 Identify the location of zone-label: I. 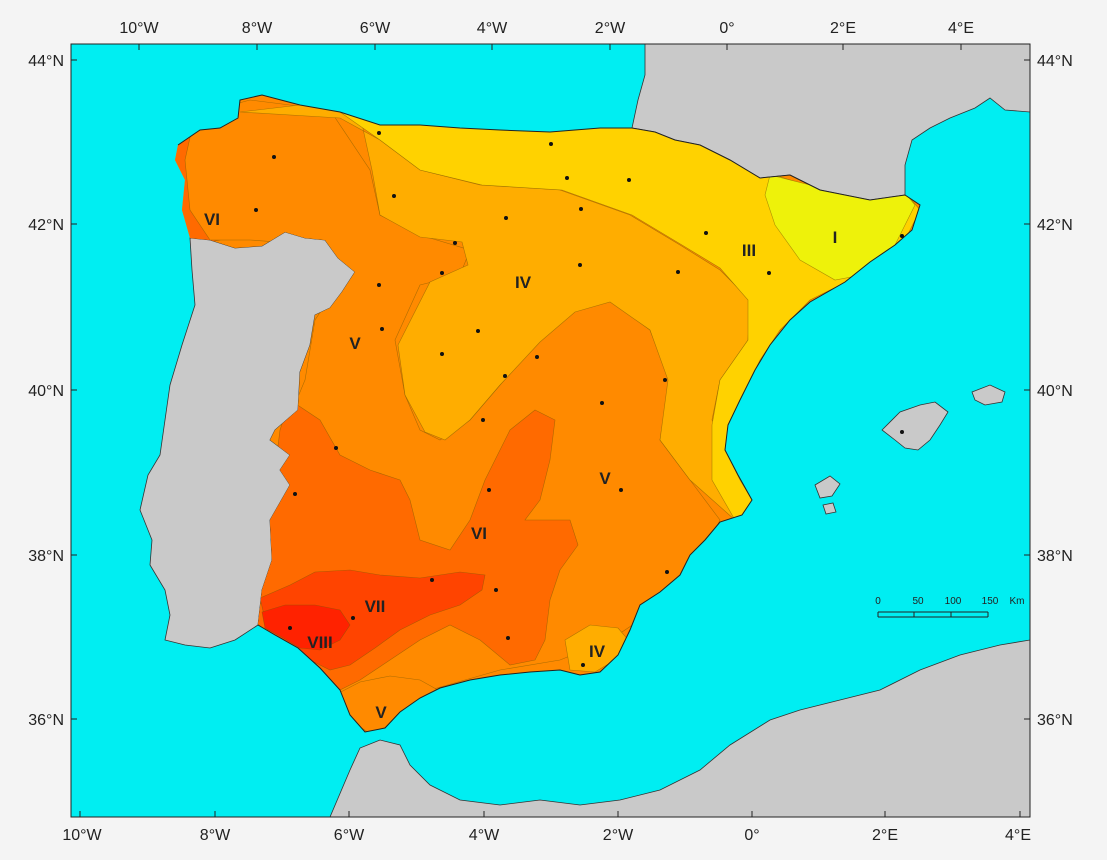
(835, 237).